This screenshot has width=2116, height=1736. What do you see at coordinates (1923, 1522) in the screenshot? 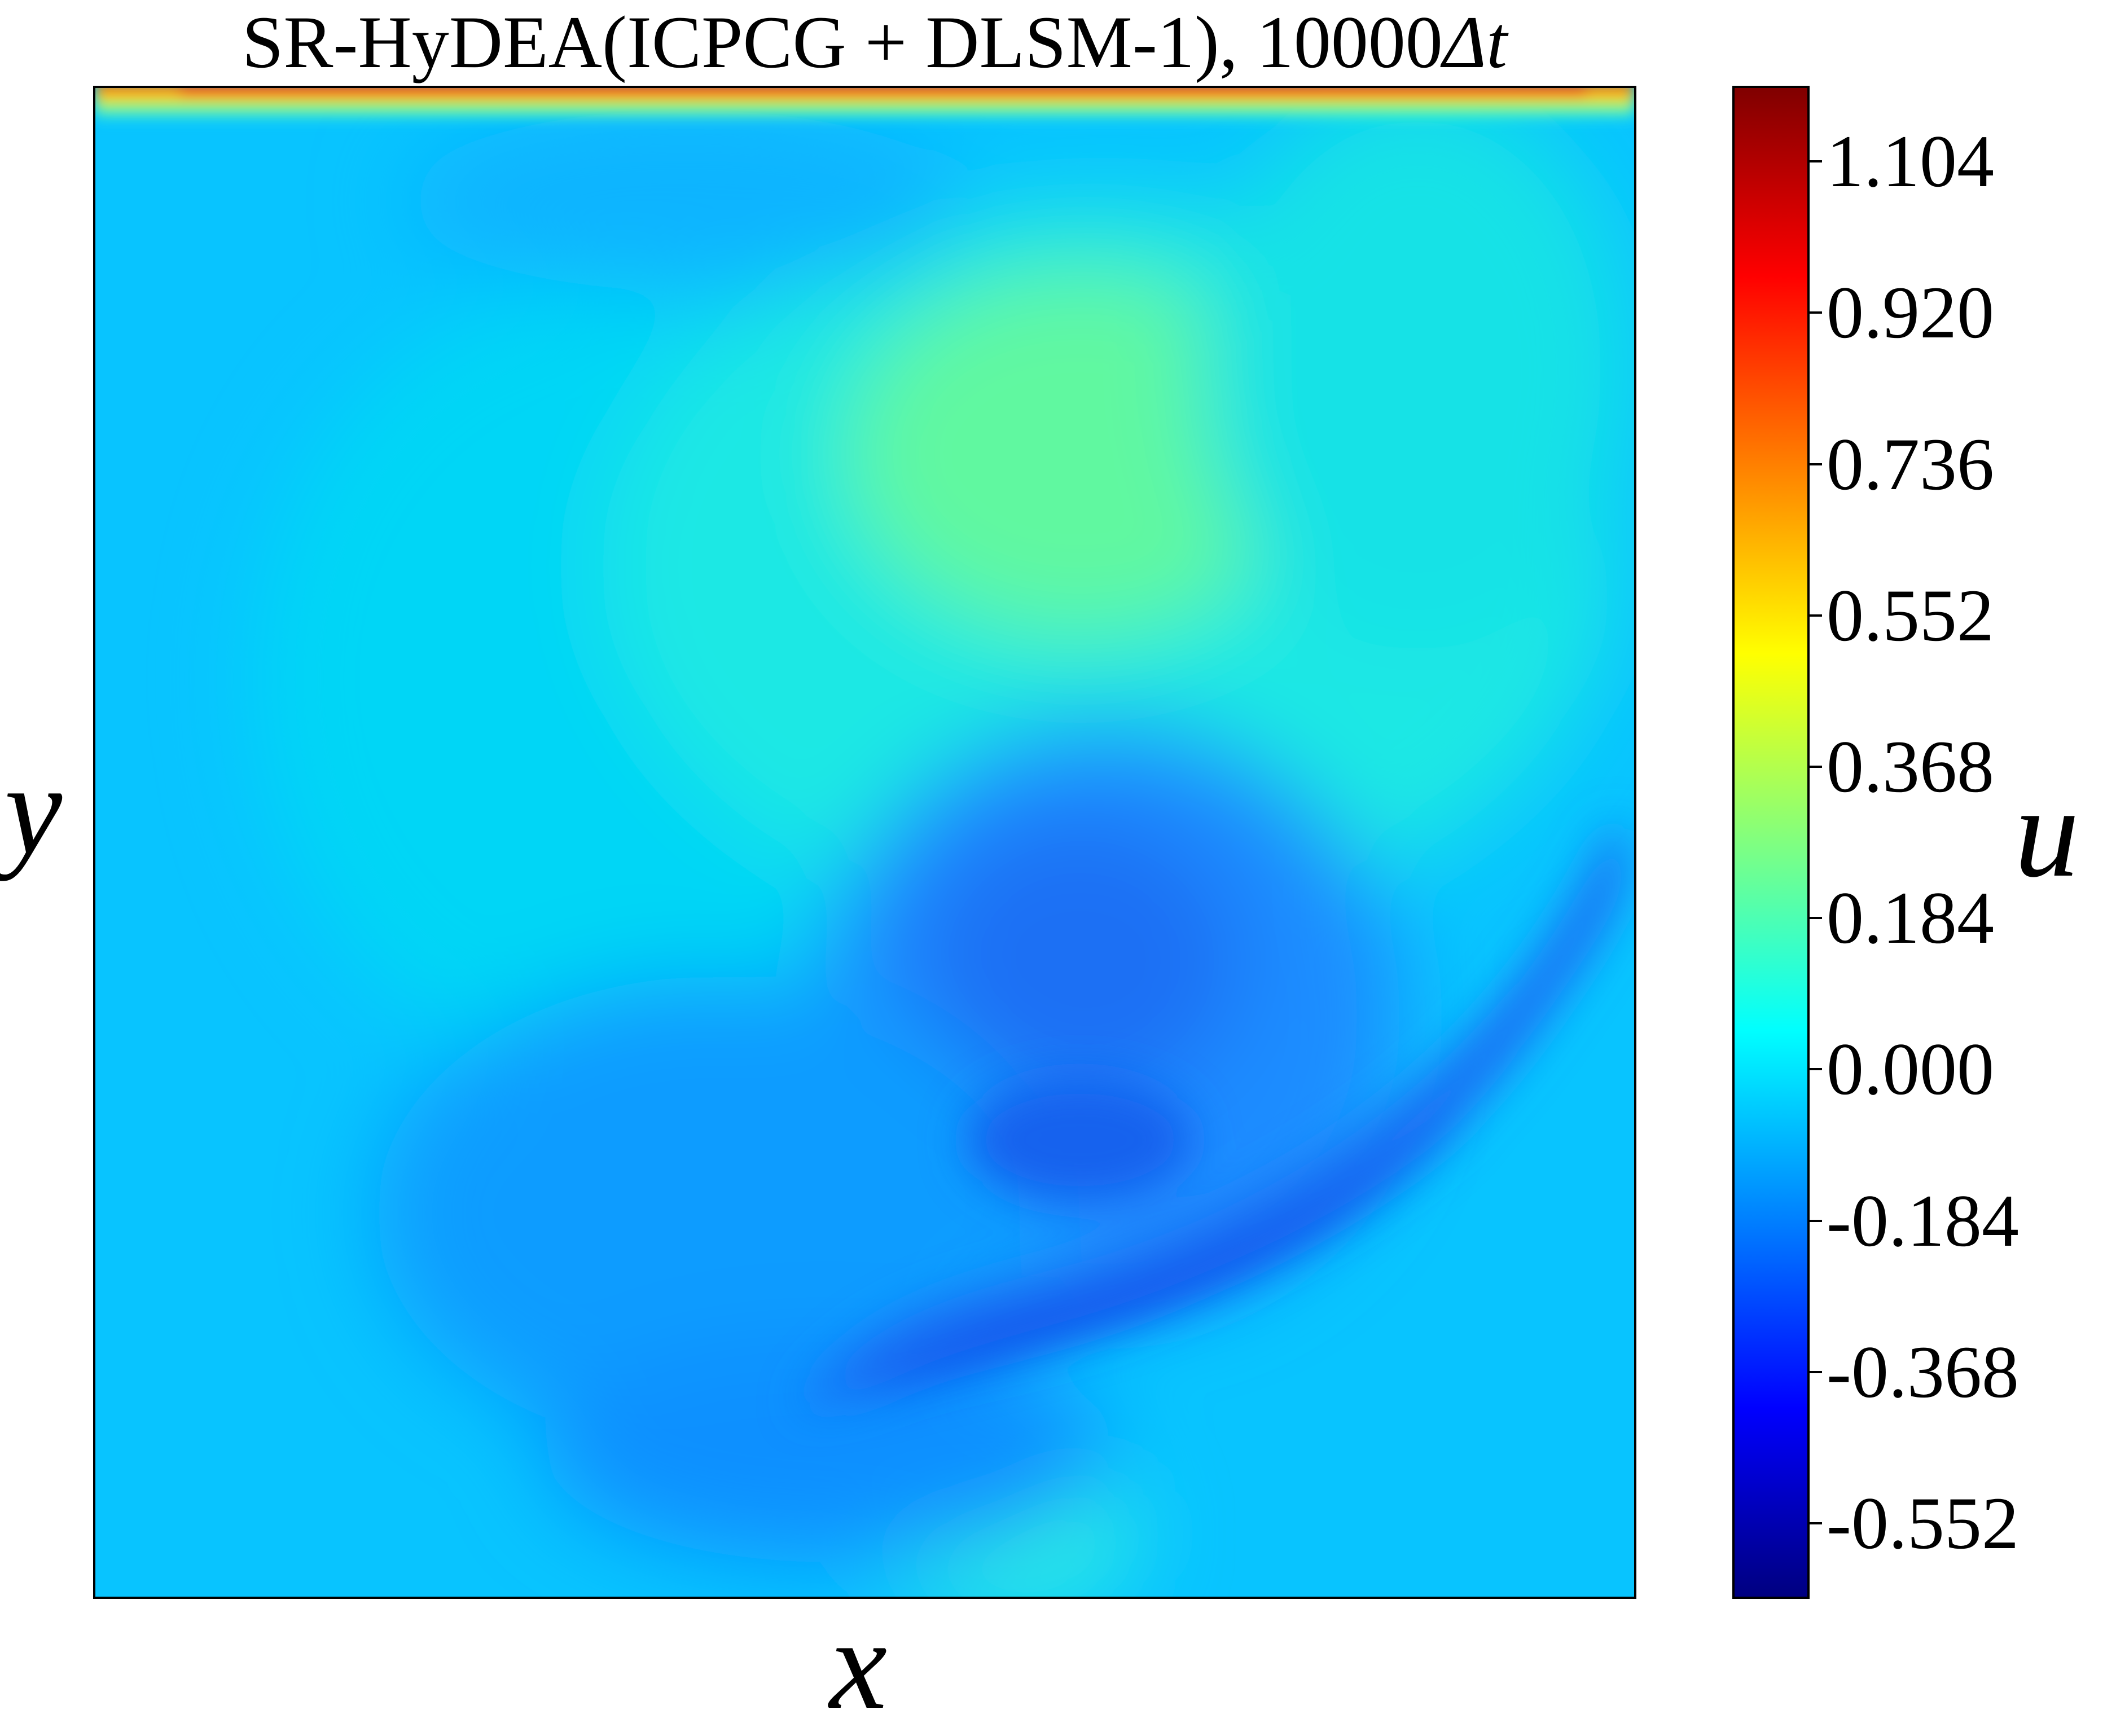
I see `colorbar-tick-label: -0.552` at bounding box center [1923, 1522].